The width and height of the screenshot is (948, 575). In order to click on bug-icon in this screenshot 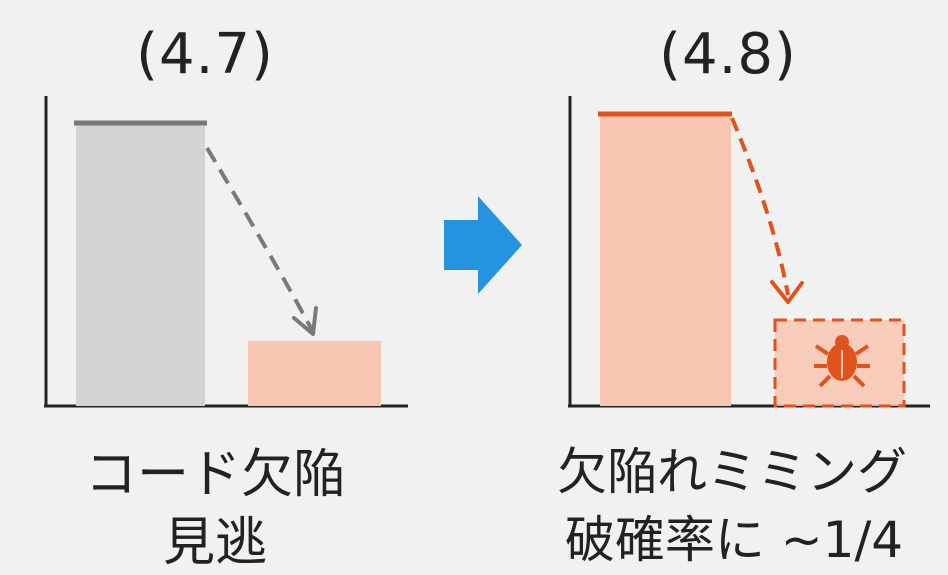, I will do `click(842, 361)`.